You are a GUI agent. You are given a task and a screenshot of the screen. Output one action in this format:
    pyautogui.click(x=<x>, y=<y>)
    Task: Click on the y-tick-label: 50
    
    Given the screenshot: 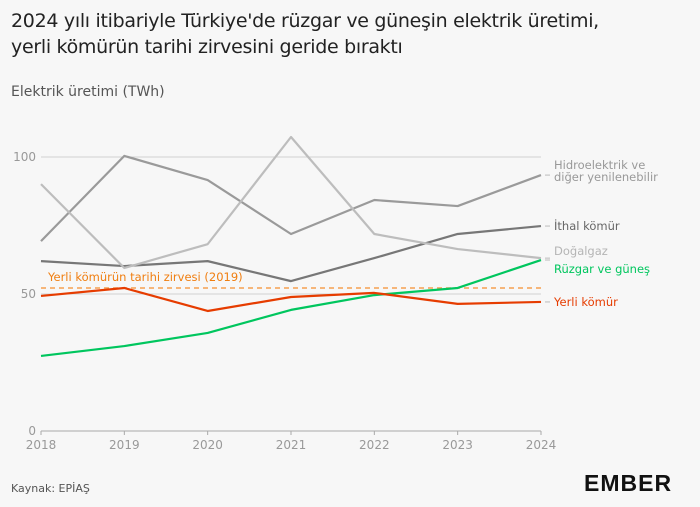 What is the action you would take?
    pyautogui.click(x=28, y=294)
    